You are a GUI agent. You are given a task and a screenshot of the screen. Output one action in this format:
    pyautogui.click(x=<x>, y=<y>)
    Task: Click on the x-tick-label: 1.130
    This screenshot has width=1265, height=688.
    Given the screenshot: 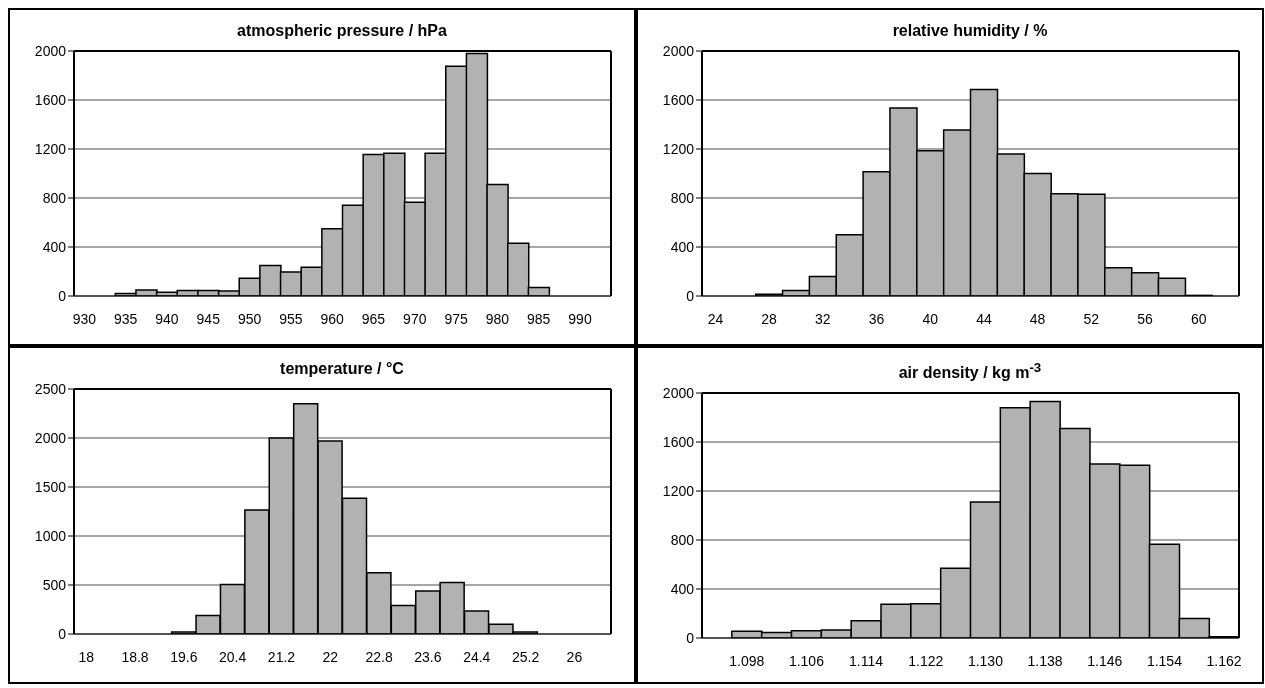 What is the action you would take?
    pyautogui.click(x=985, y=661)
    